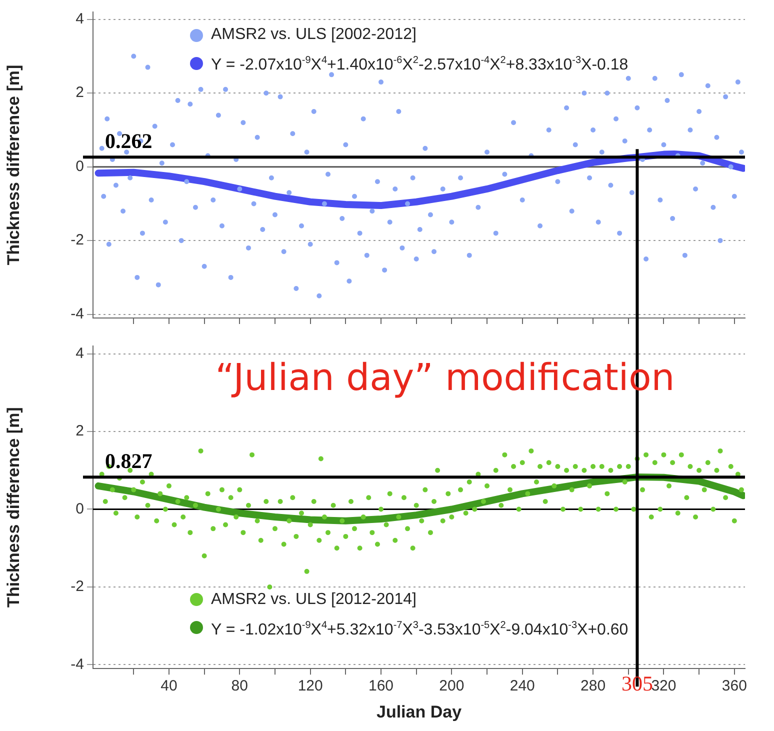 Image resolution: width=774 pixels, height=731 pixels. Describe the element at coordinates (419, 712) in the screenshot. I see `x-axis-title: Julian Day` at that location.